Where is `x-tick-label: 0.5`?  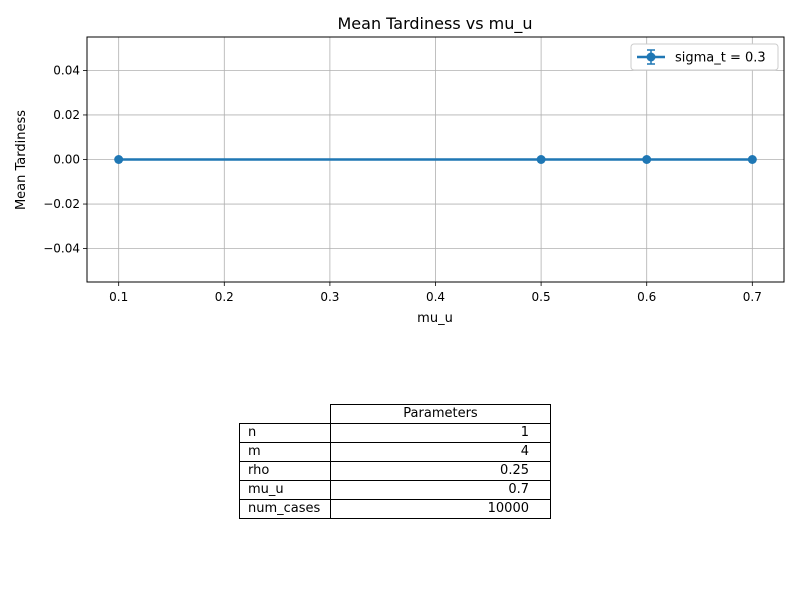
x-tick-label: 0.5 is located at coordinates (541, 297).